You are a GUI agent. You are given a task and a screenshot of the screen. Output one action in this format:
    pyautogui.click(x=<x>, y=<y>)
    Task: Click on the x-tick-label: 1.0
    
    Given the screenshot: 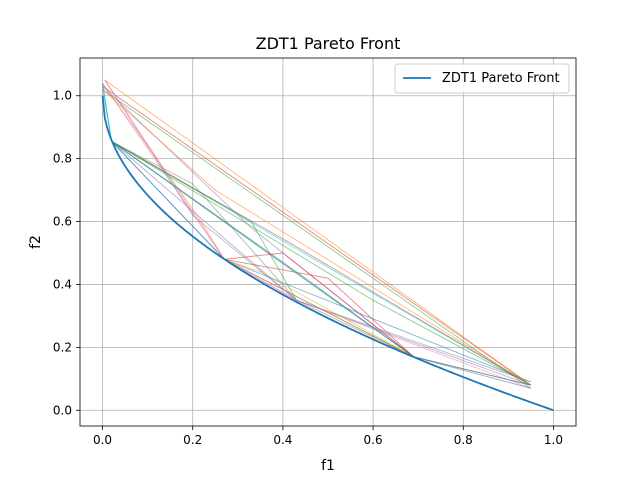 What is the action you would take?
    pyautogui.click(x=553, y=440)
    